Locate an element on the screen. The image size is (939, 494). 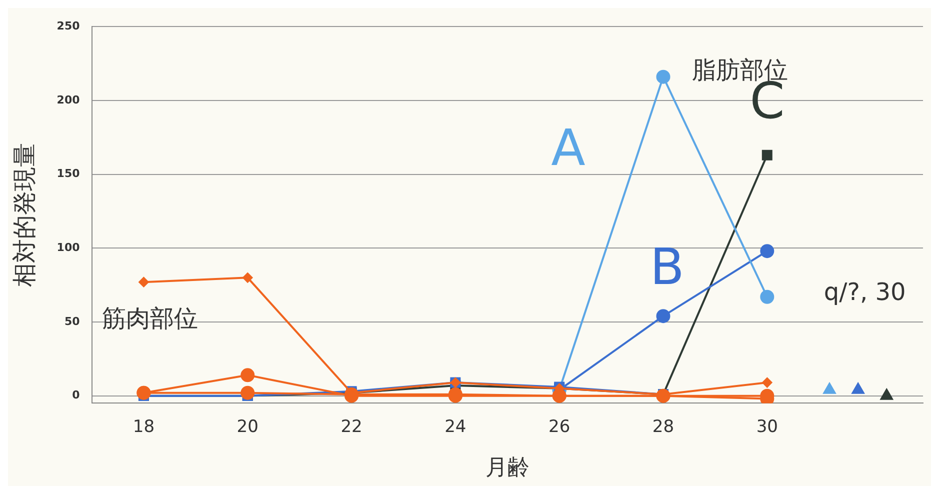
y-tick-label: 100 is located at coordinates (68, 247).